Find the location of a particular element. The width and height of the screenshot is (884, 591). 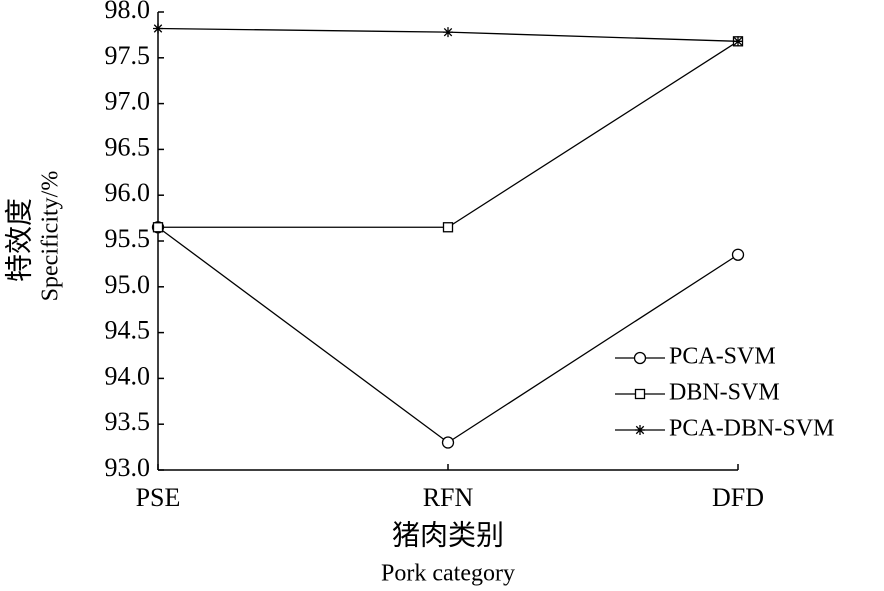

x-tick-label: RFN is located at coordinates (448, 497).